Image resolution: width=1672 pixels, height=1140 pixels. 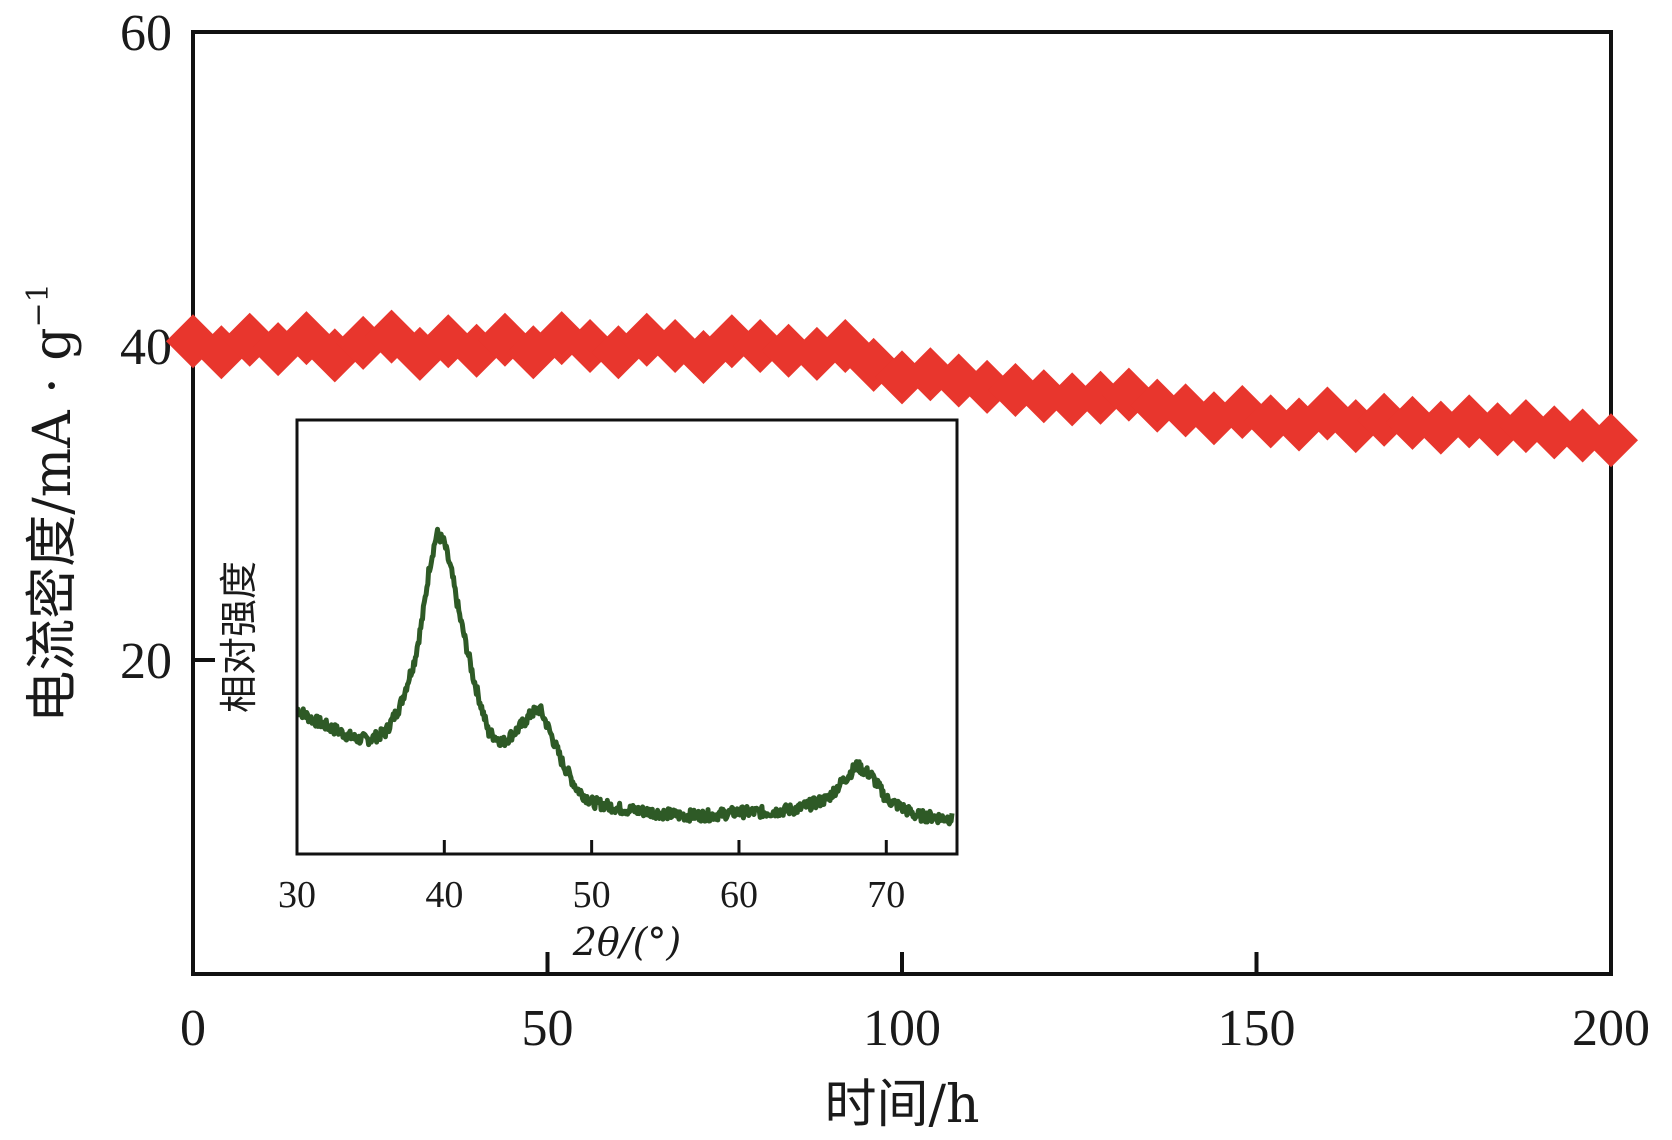 I want to click on inset-series-line, so click(x=625, y=676).